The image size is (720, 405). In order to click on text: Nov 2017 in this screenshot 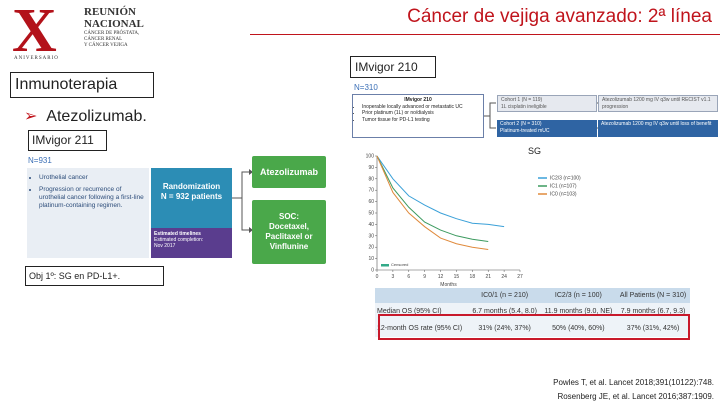, I will do `click(165, 246)`.